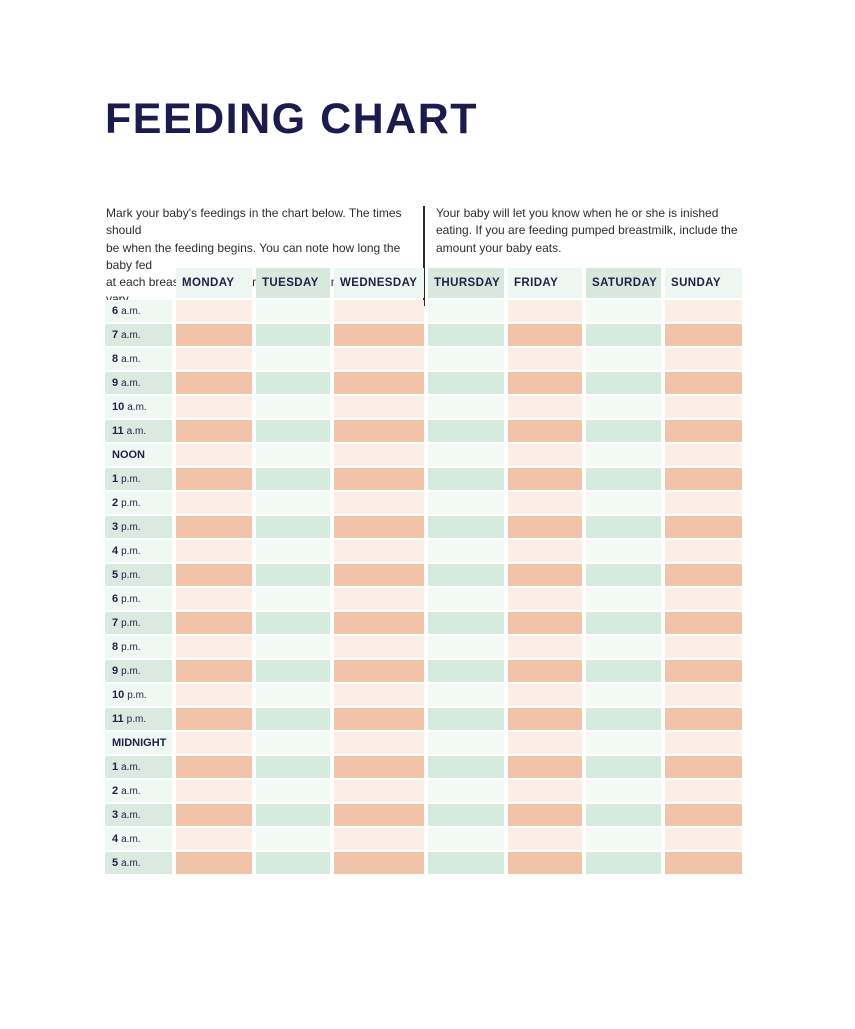 This screenshot has height=1029, width=855. What do you see at coordinates (138, 335) in the screenshot?
I see `time-label: 7 a.m.` at bounding box center [138, 335].